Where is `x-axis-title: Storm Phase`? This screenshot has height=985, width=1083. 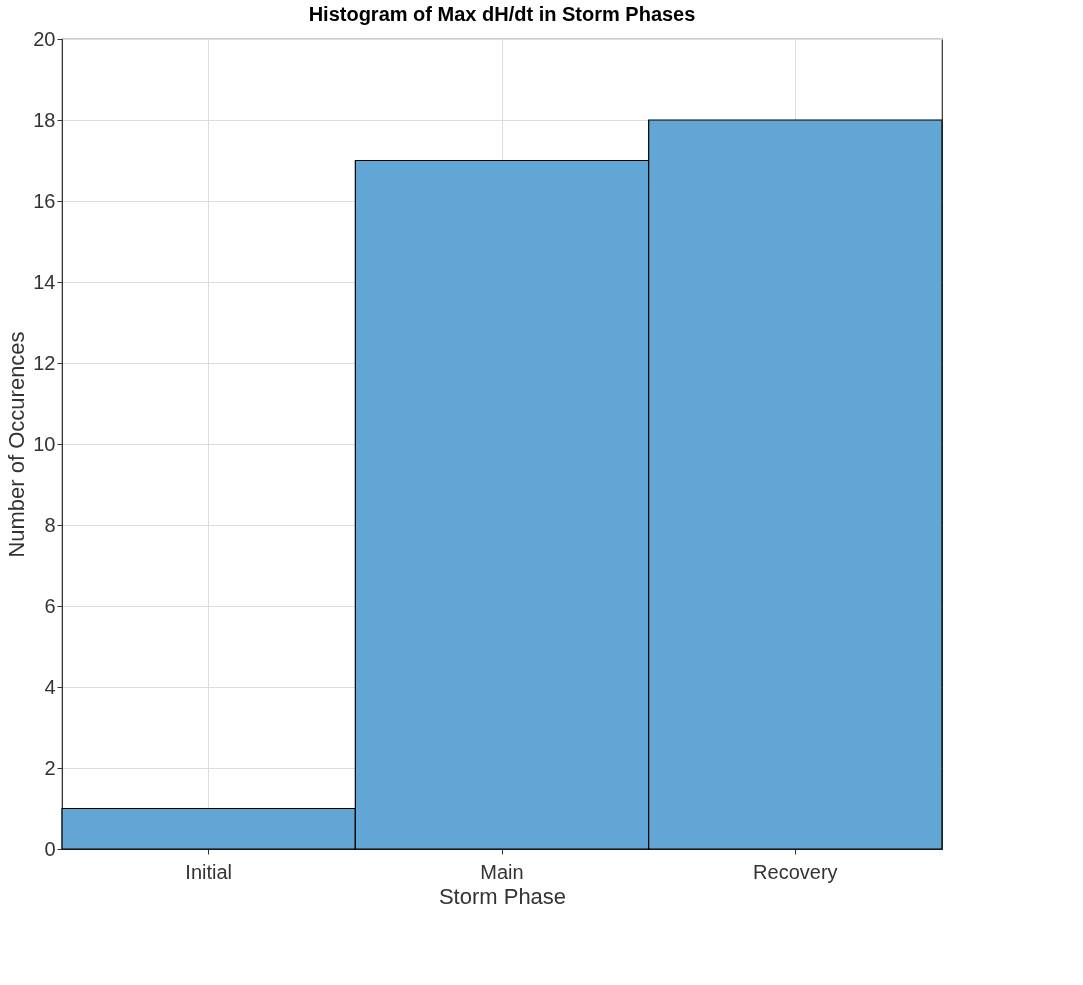
x-axis-title: Storm Phase is located at coordinates (502, 896).